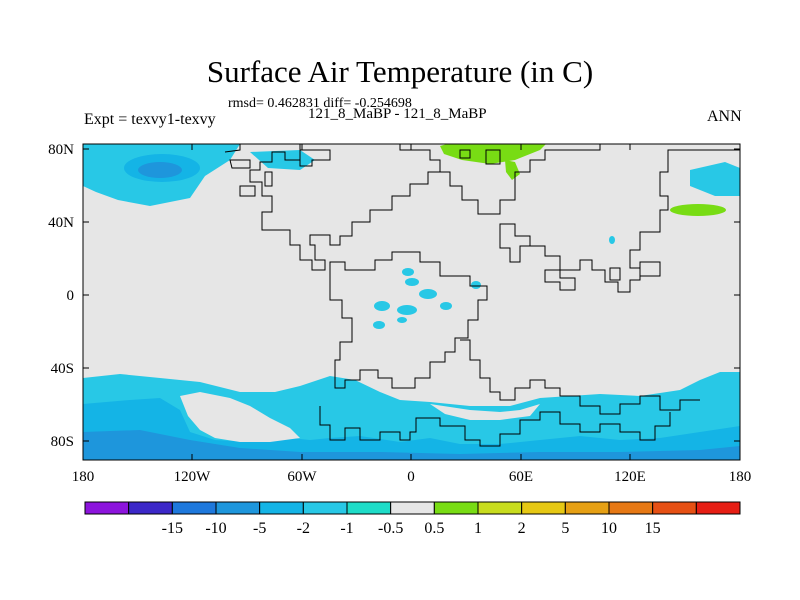 The width and height of the screenshot is (800, 600). What do you see at coordinates (724, 116) in the screenshot?
I see `season-label: ANN` at bounding box center [724, 116].